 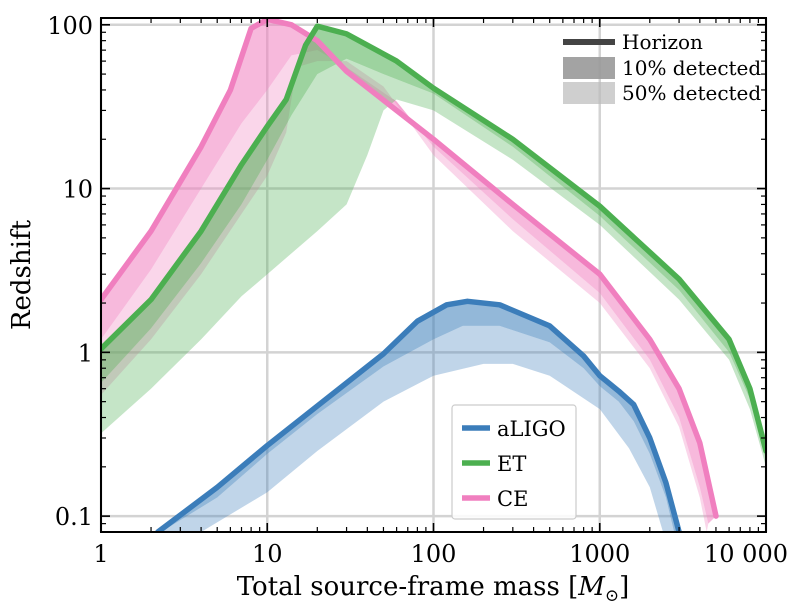 I want to click on x-axis-title-bracket: ], so click(x=624, y=587).